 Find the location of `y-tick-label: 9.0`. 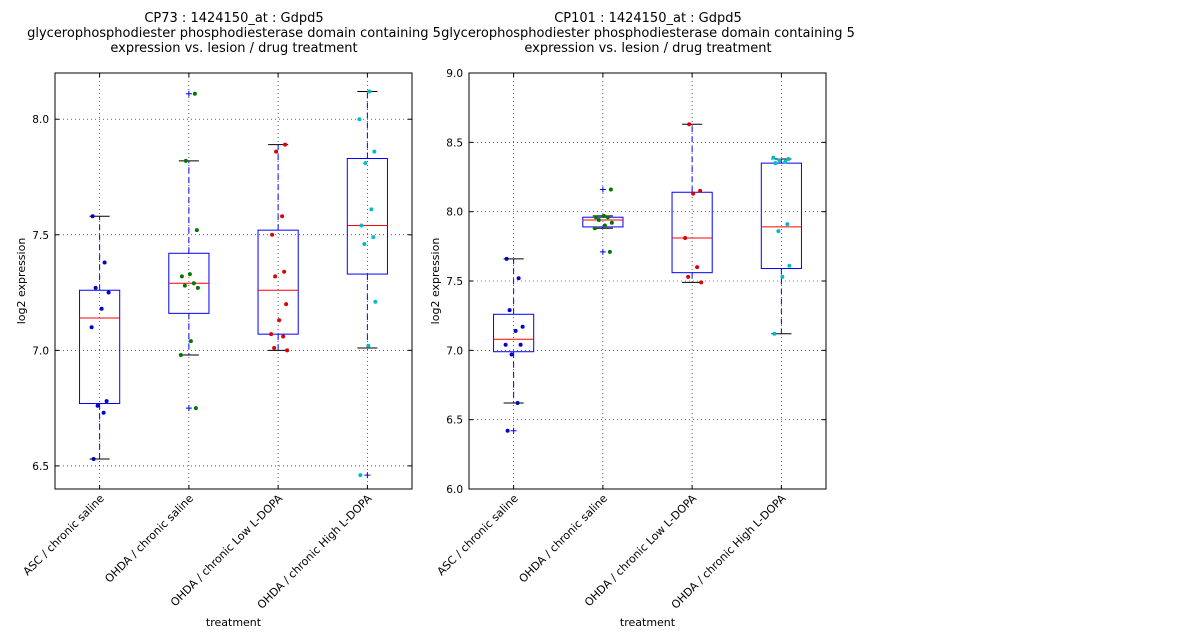

y-tick-label: 9.0 is located at coordinates (454, 74).